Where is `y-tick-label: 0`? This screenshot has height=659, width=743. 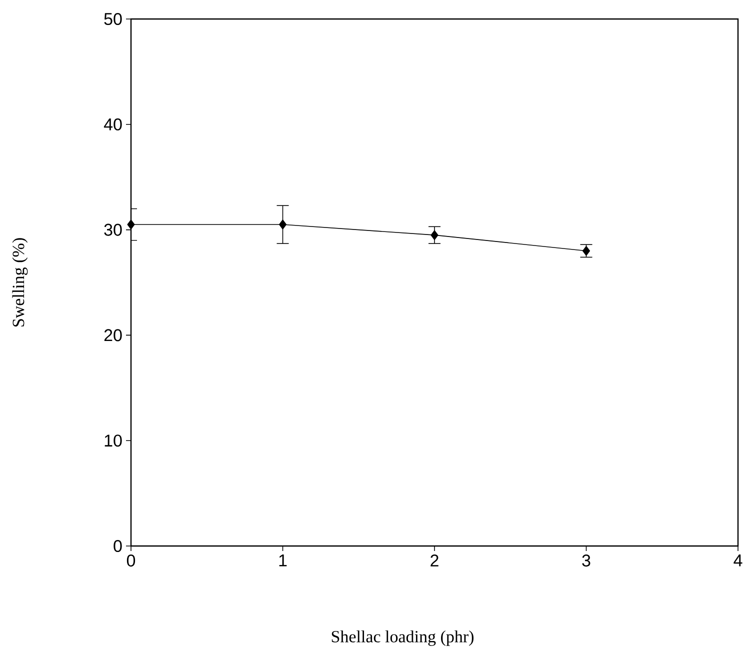
y-tick-label: 0 is located at coordinates (118, 546).